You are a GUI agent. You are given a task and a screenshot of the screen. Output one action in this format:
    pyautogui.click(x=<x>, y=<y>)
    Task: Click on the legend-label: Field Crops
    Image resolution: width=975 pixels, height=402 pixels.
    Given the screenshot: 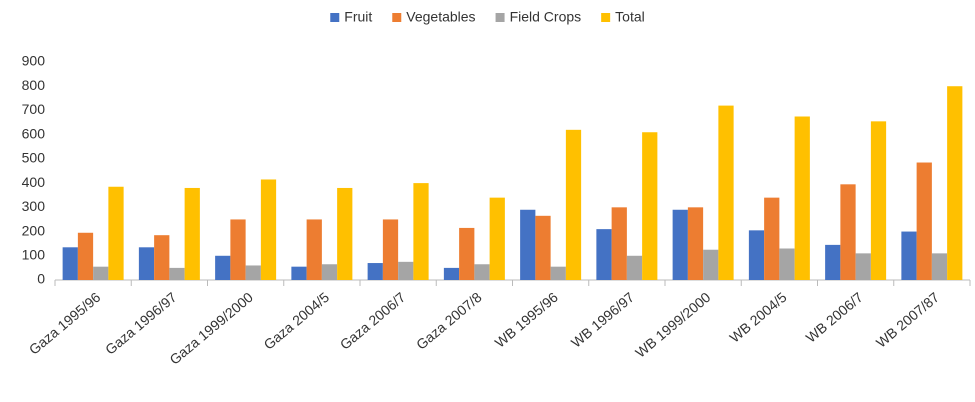 What is the action you would take?
    pyautogui.click(x=546, y=17)
    